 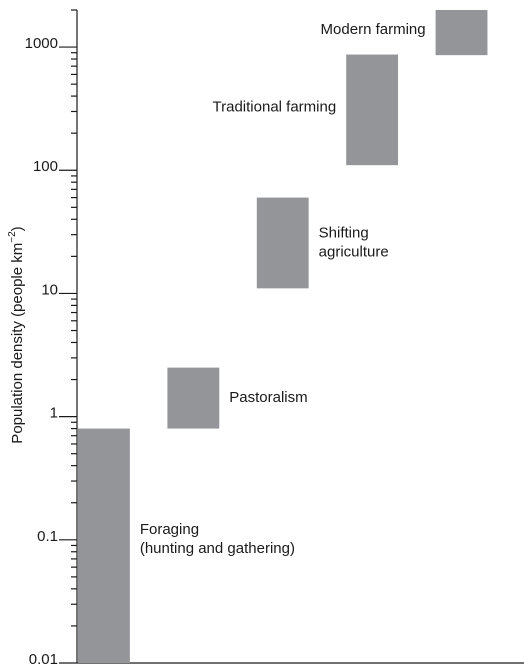 What do you see at coordinates (354, 251) in the screenshot?
I see `category-label: agriculture` at bounding box center [354, 251].